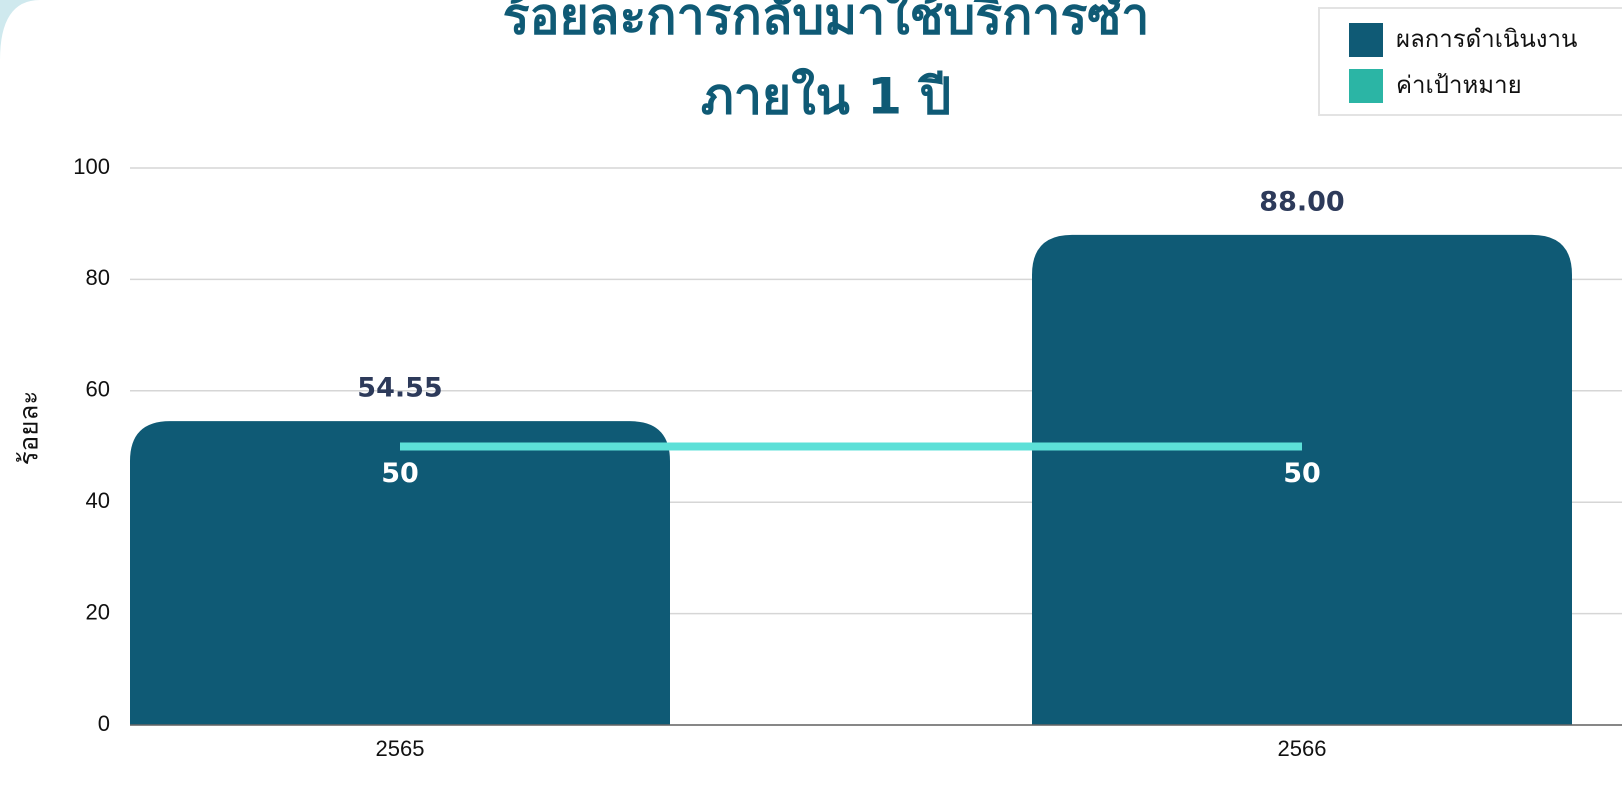 The height and width of the screenshot is (794, 1622). Describe the element at coordinates (1302, 748) in the screenshot. I see `x-tick-label: 2566` at that location.